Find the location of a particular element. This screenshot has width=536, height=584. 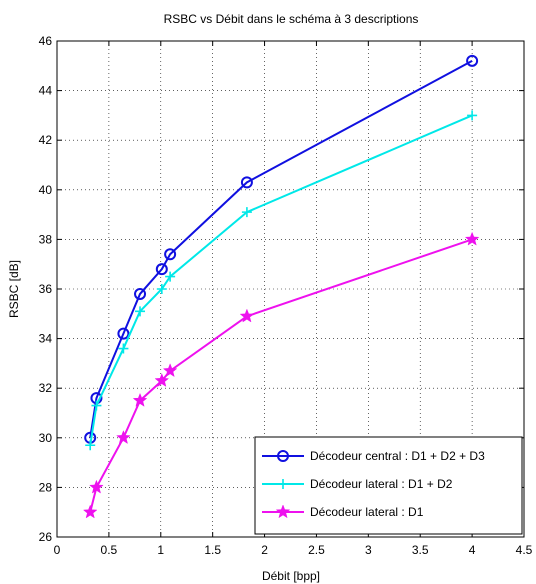

legend-label: Décodeur lateral : D1 + D2 is located at coordinates (381, 484).